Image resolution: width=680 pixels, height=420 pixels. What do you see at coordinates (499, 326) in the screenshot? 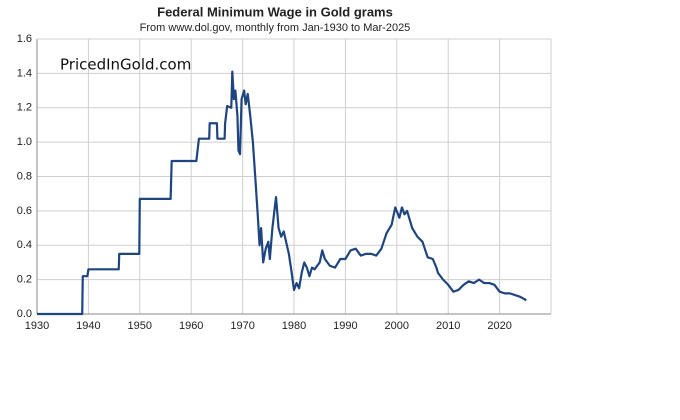
I see `x-tick-label: 2020` at bounding box center [499, 326].